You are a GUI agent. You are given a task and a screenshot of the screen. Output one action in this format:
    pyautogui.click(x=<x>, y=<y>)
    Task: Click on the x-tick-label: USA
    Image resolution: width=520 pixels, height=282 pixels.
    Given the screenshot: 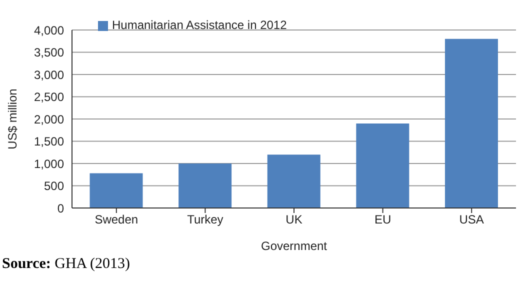 What is the action you would take?
    pyautogui.click(x=471, y=219)
    